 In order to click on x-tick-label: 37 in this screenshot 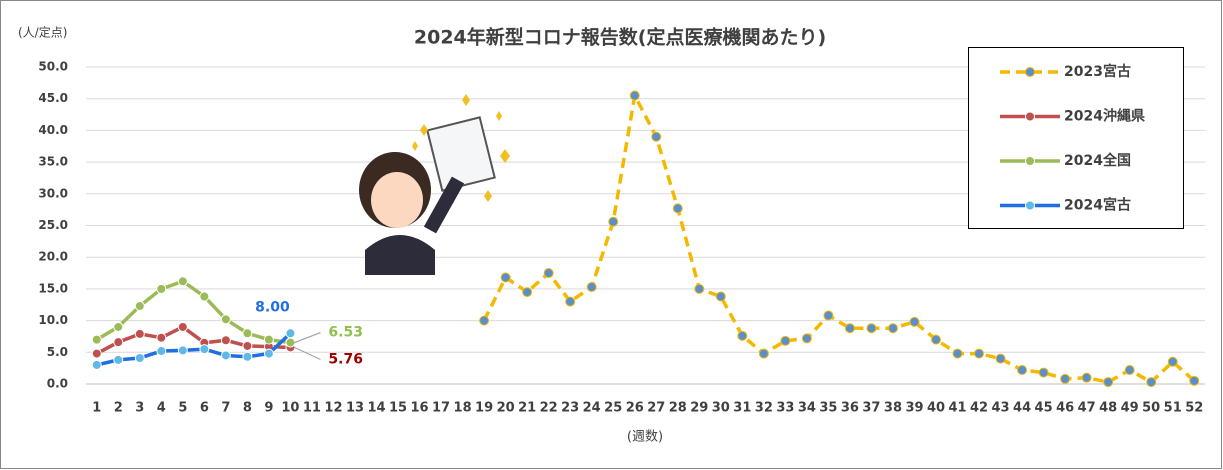, I will do `click(871, 408)`.